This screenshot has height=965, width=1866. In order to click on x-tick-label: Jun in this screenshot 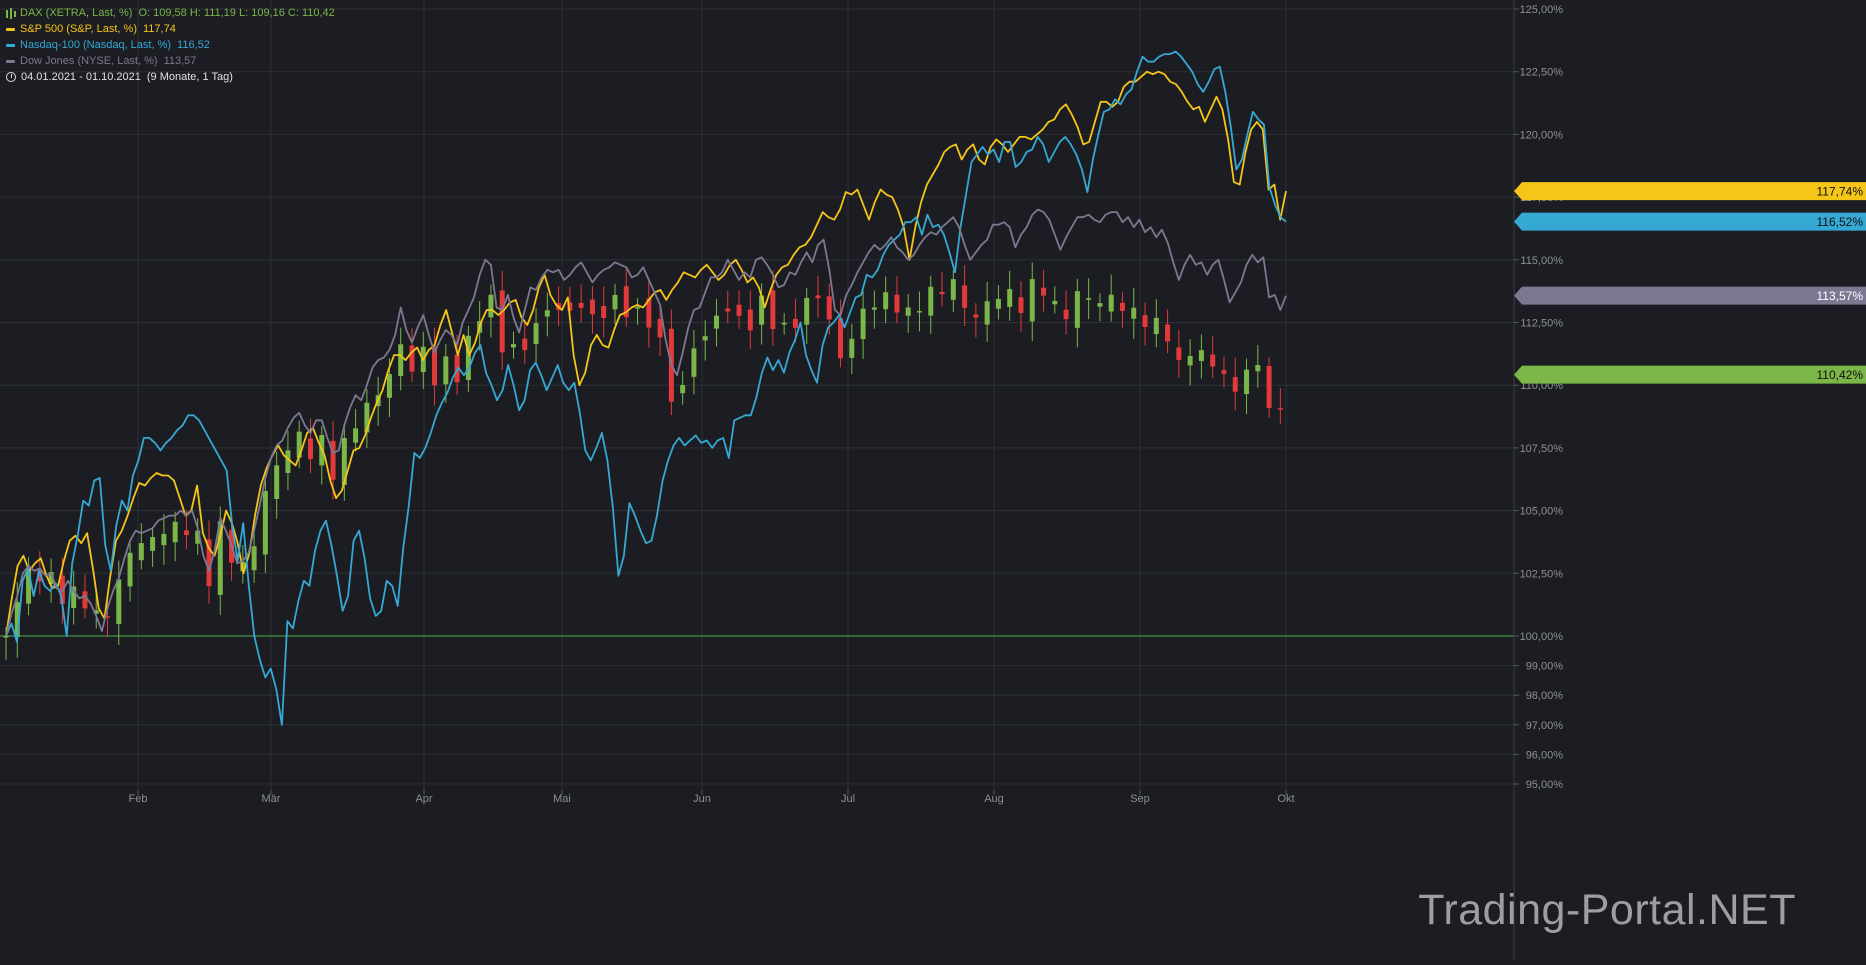, I will do `click(702, 799)`.